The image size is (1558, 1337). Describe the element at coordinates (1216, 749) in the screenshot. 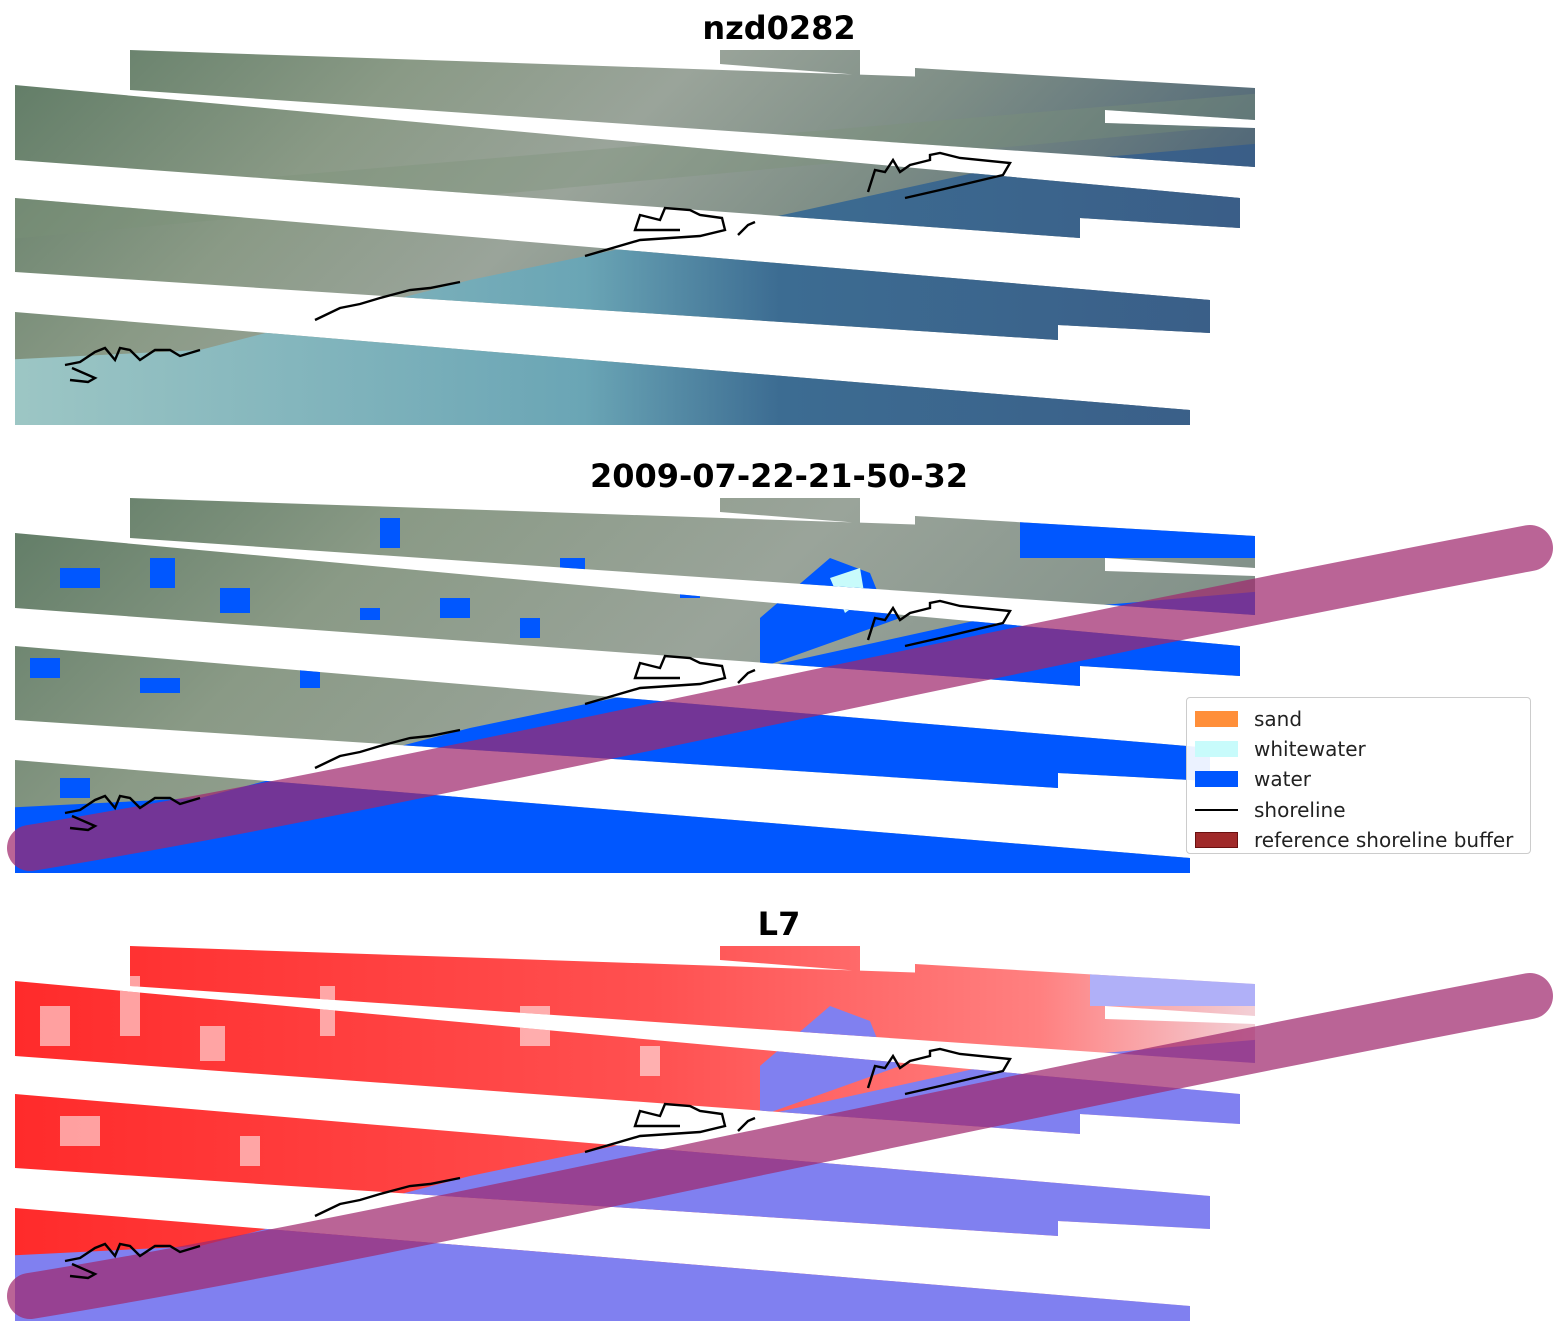

I see `legend-swatch-whitewater` at that location.